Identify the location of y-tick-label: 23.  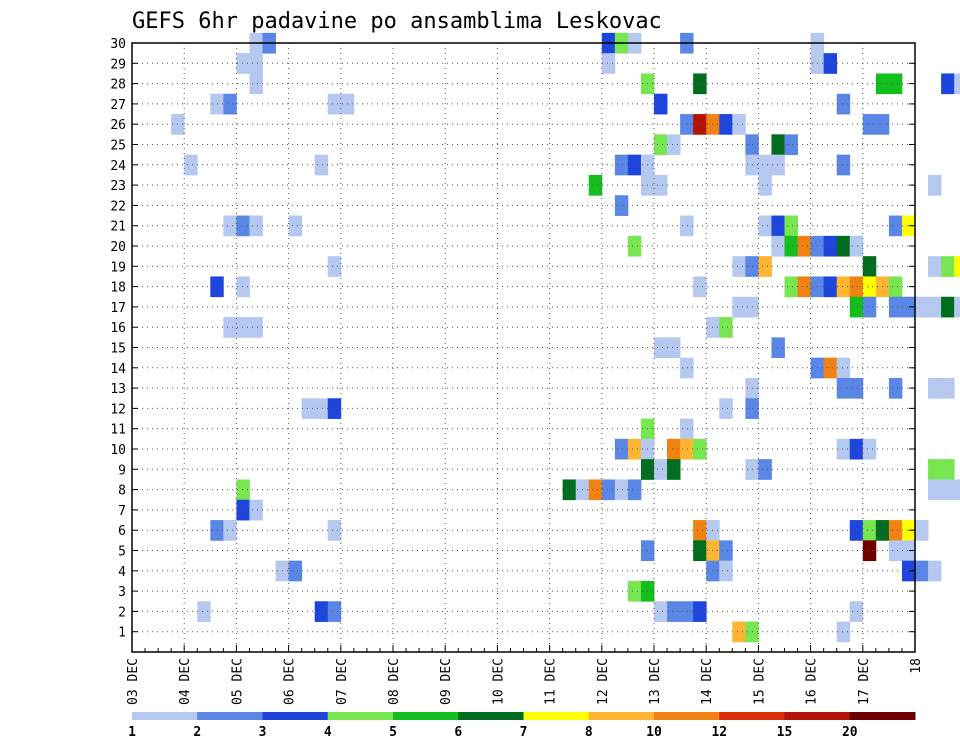
(118, 186).